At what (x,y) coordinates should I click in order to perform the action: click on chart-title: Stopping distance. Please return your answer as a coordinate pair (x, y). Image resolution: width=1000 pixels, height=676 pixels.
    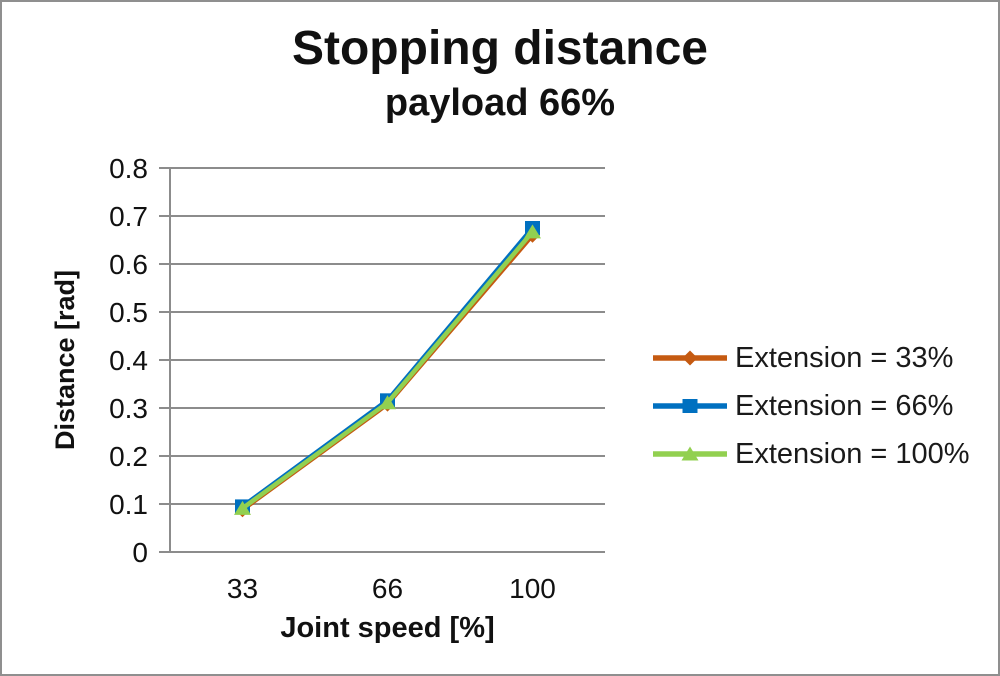
    Looking at the image, I should click on (499, 48).